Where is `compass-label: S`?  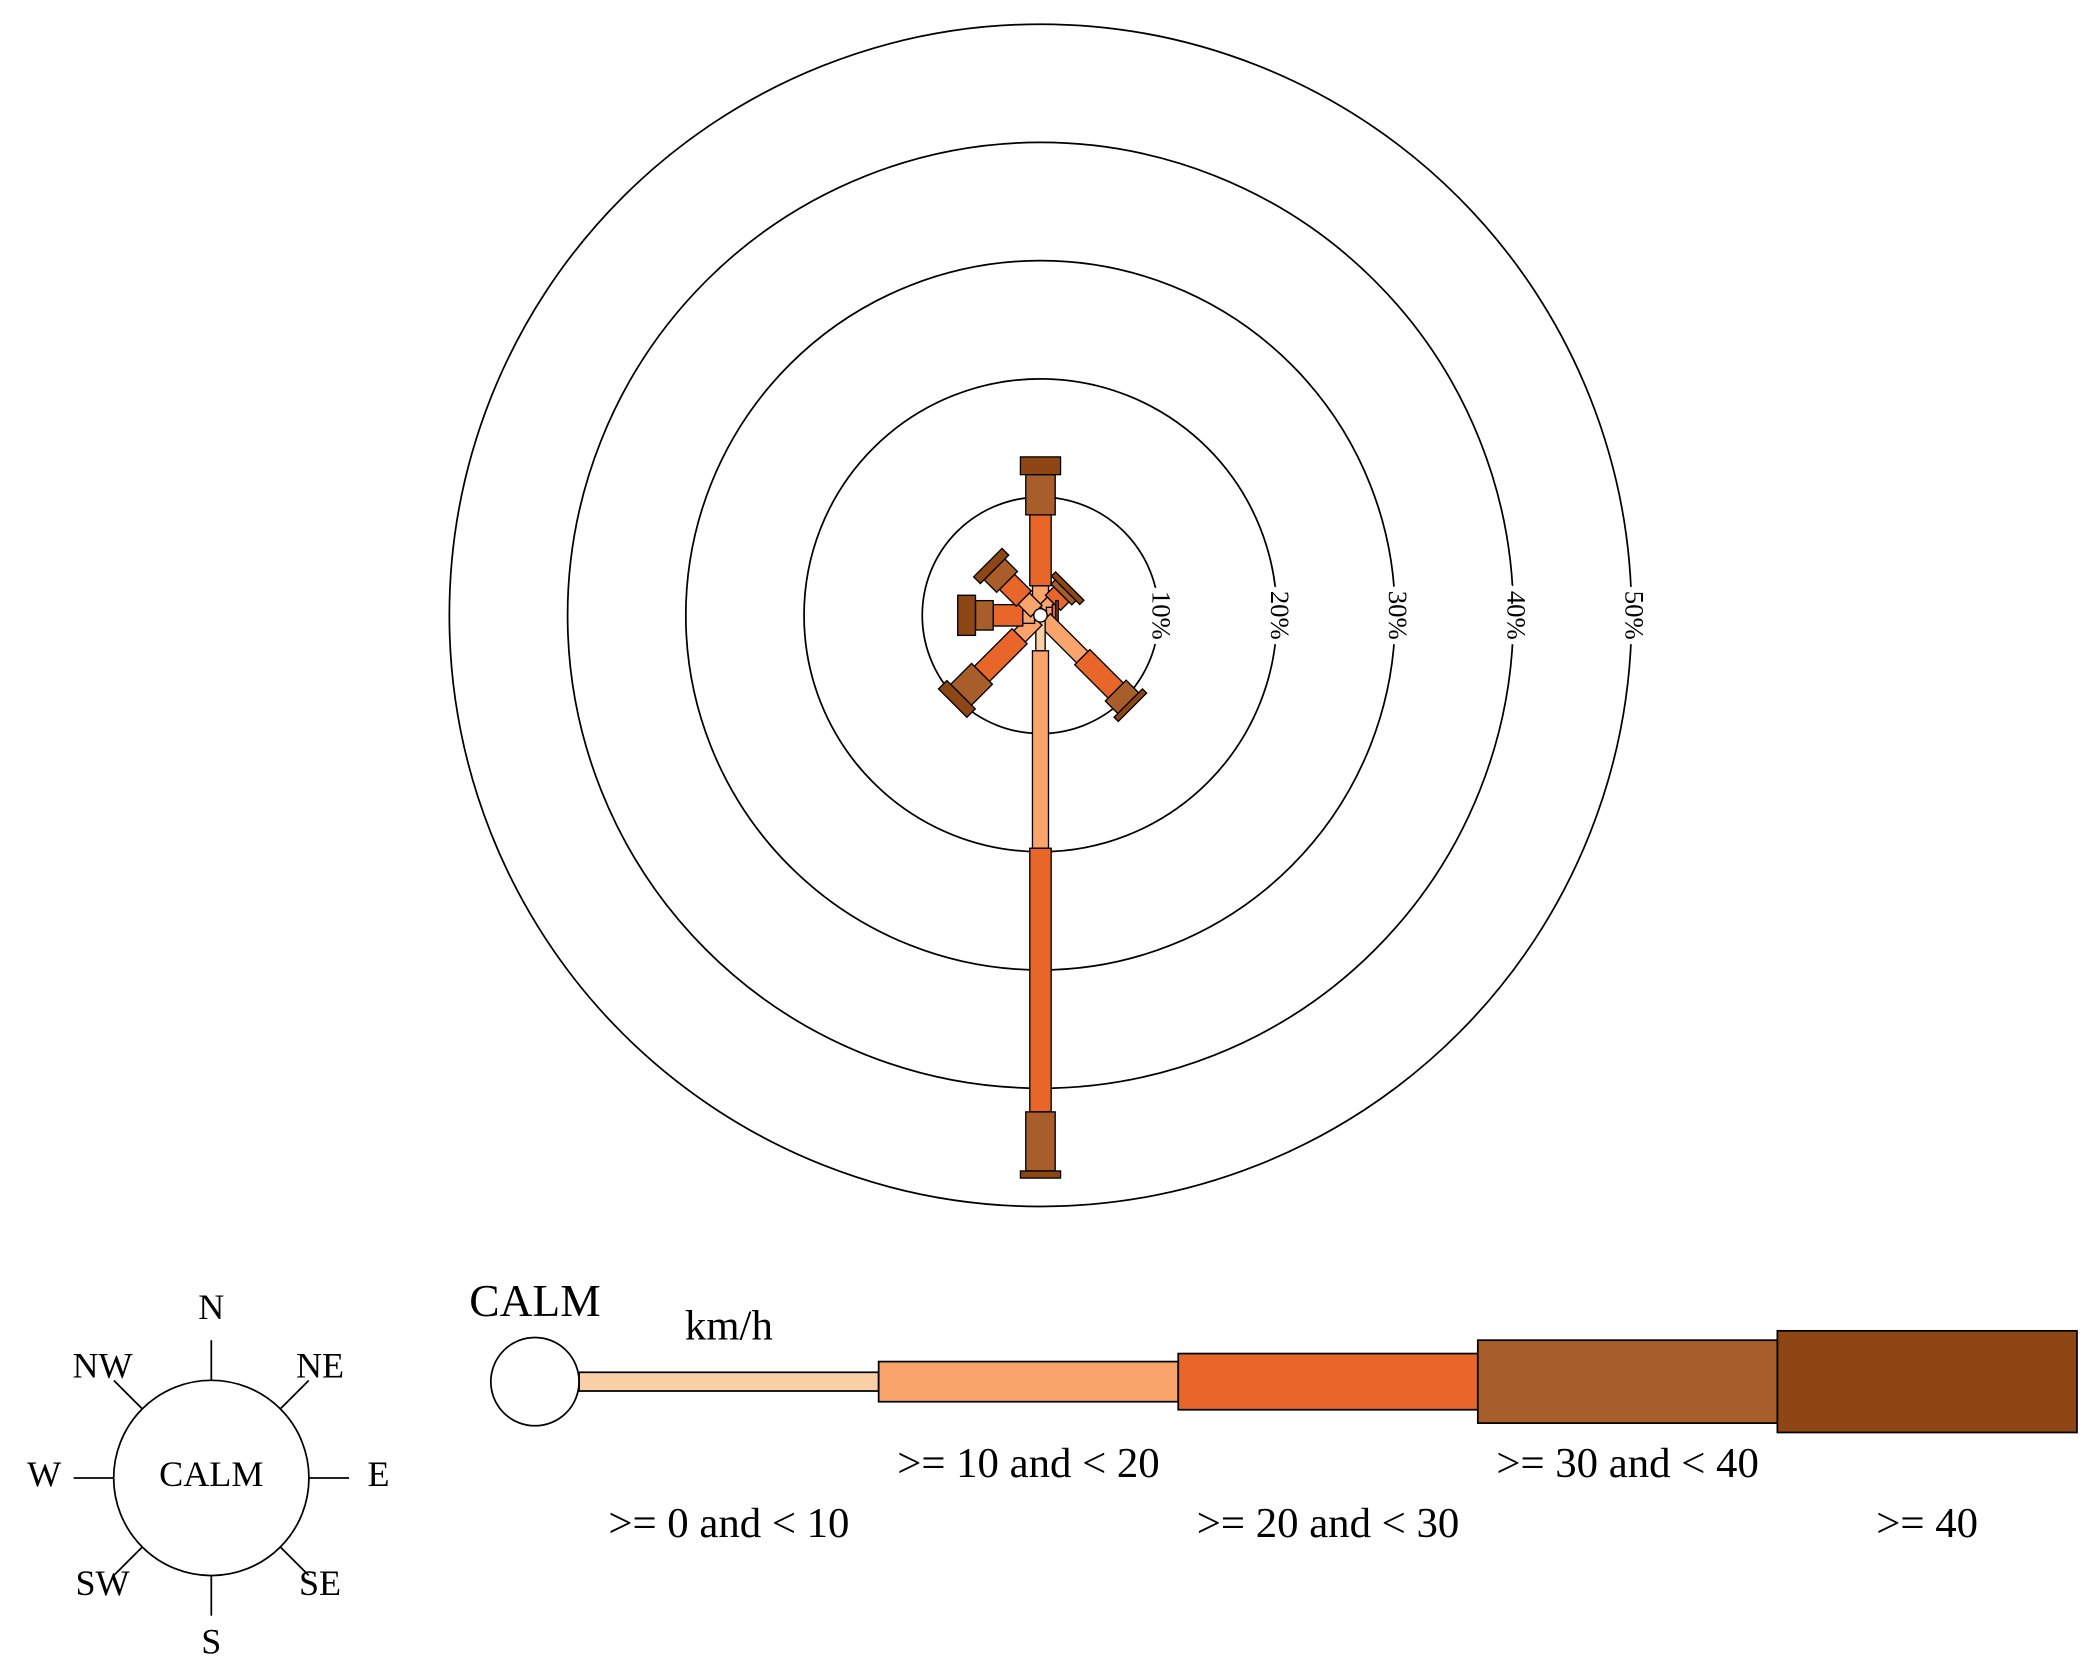
compass-label: S is located at coordinates (211, 1641).